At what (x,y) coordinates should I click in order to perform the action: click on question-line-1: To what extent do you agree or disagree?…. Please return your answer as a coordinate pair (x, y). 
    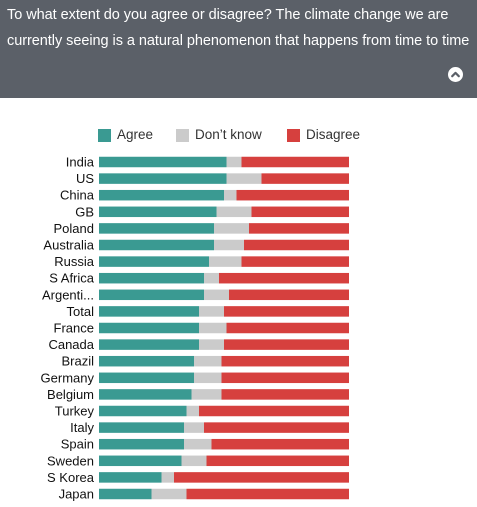
    Looking at the image, I should click on (228, 15).